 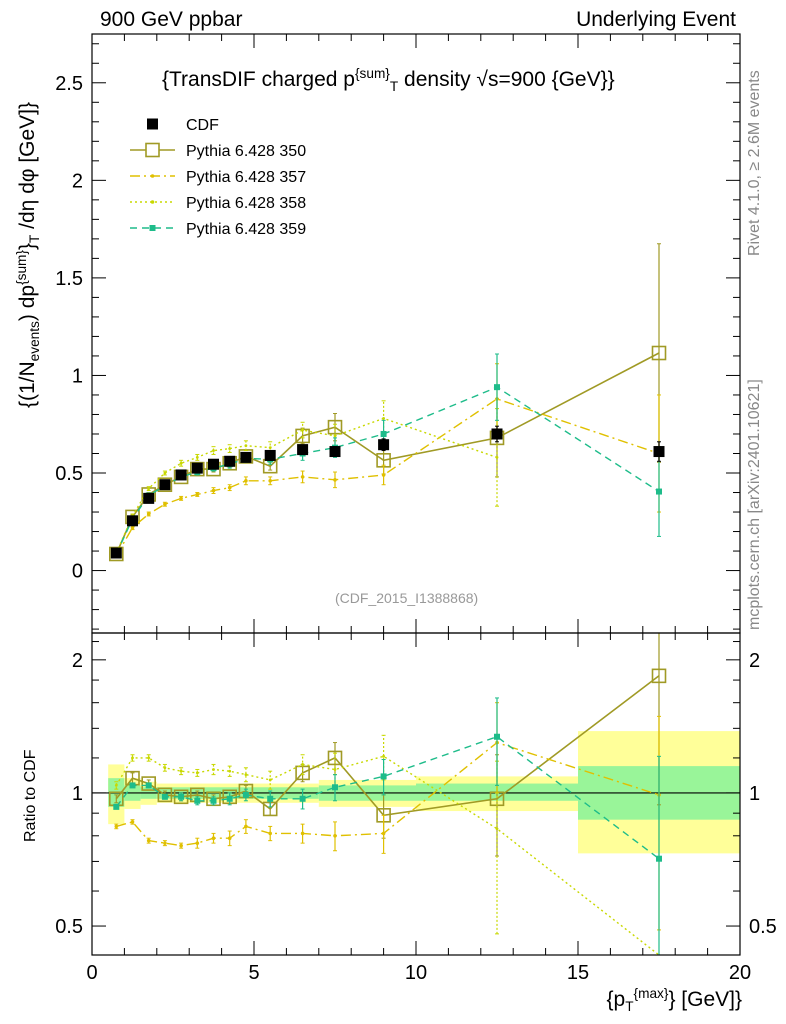 I want to click on ratio-xtick-label: 5, so click(x=253, y=973).